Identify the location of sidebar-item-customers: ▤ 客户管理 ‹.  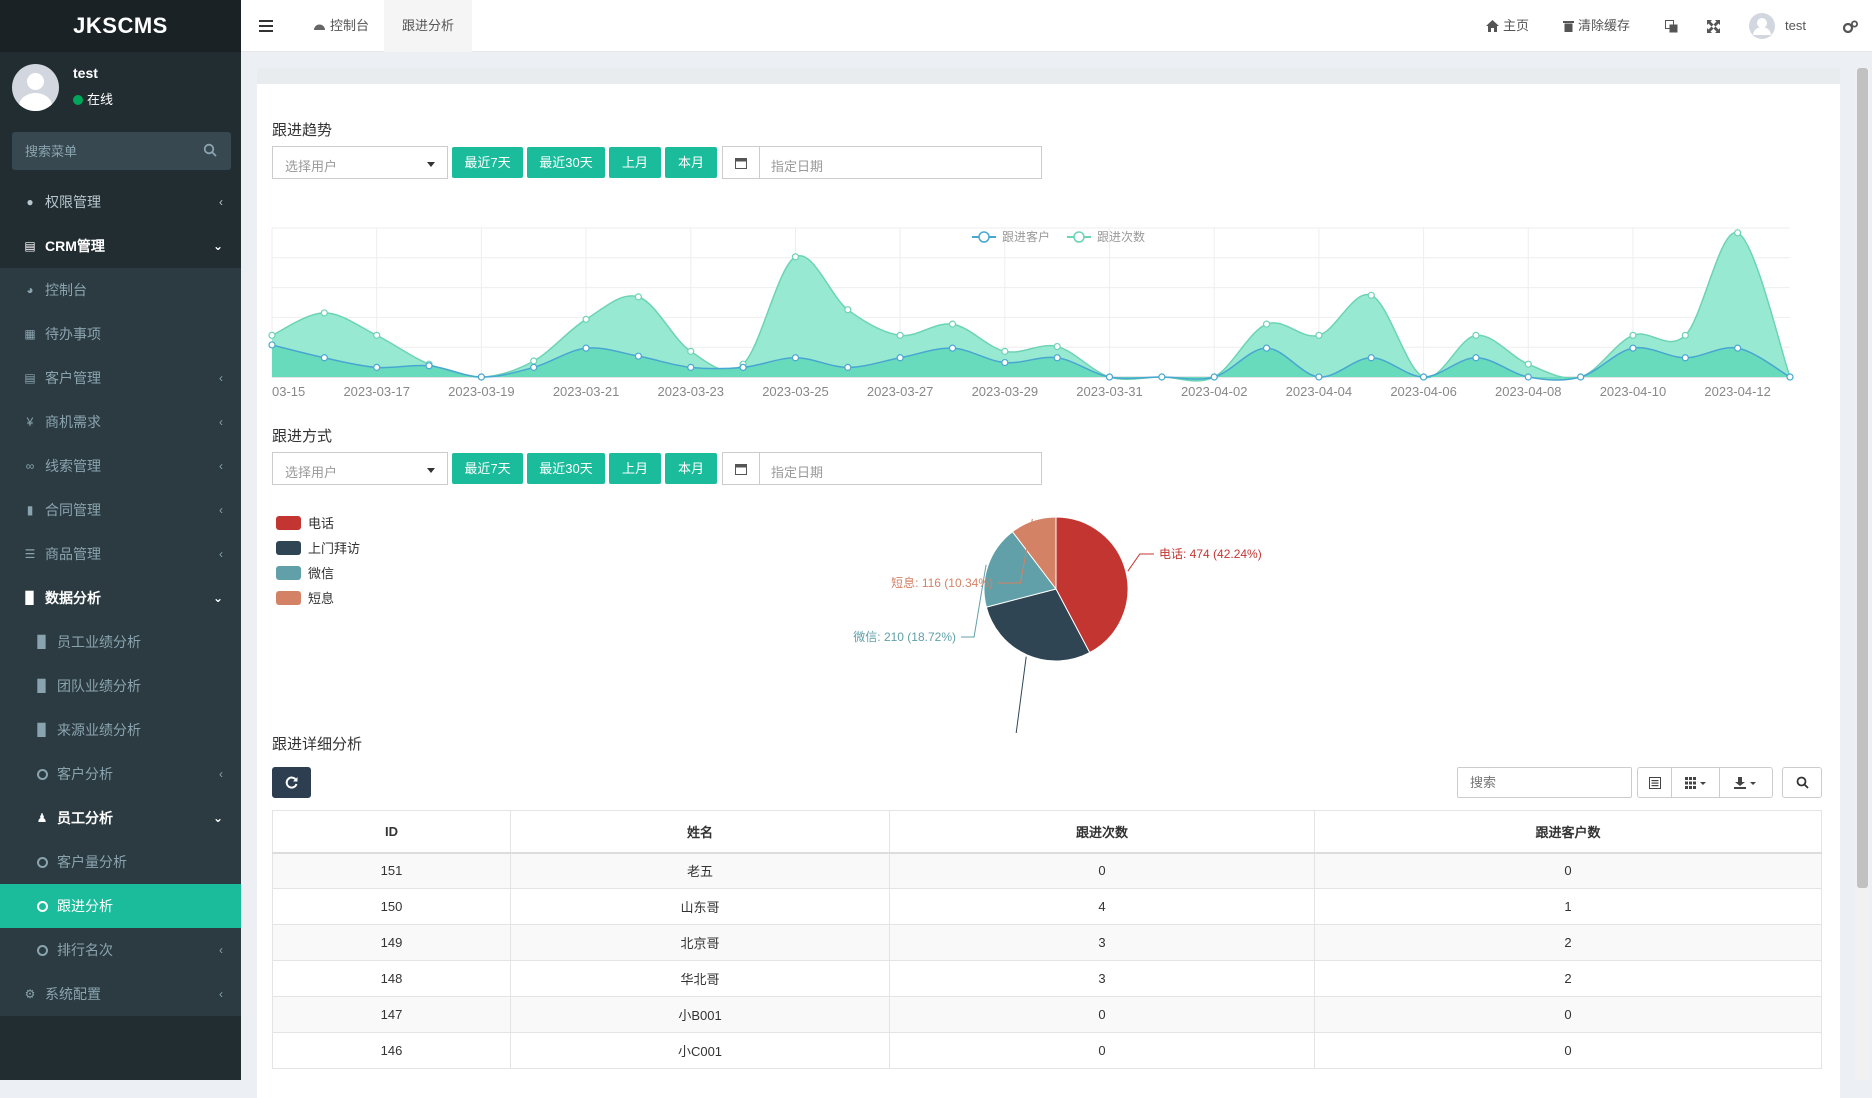
(120, 378).